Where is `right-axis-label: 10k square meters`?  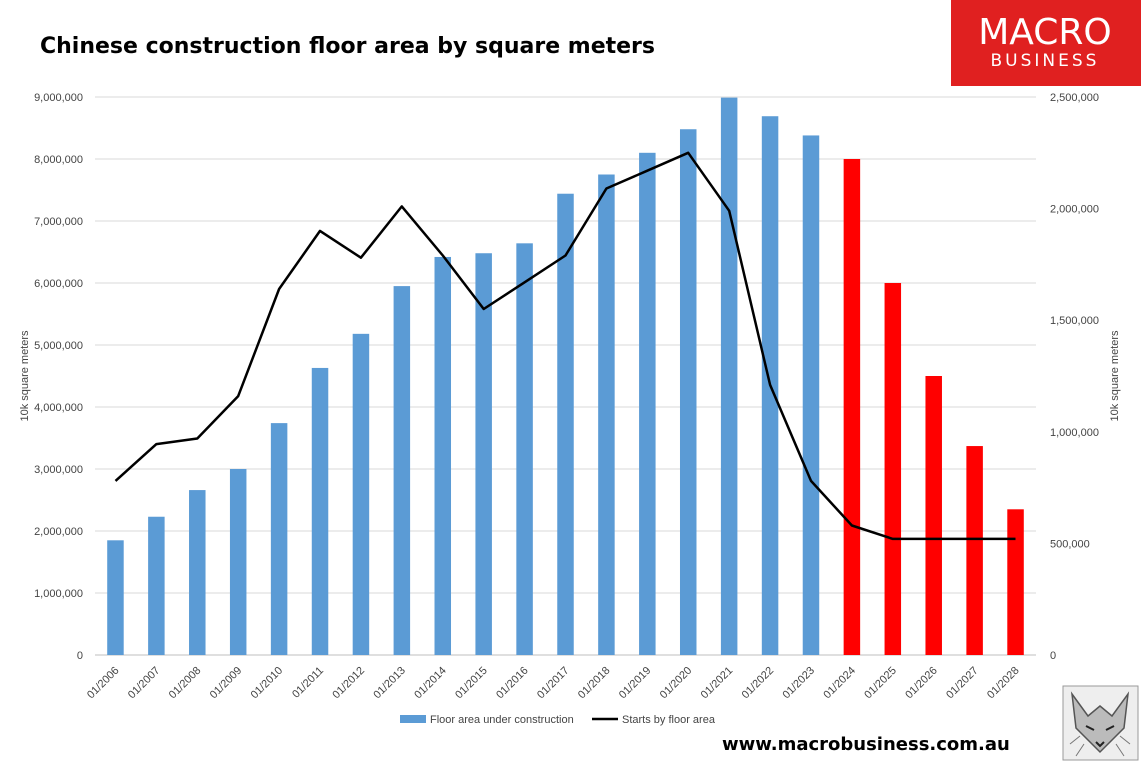 right-axis-label: 10k square meters is located at coordinates (1115, 376).